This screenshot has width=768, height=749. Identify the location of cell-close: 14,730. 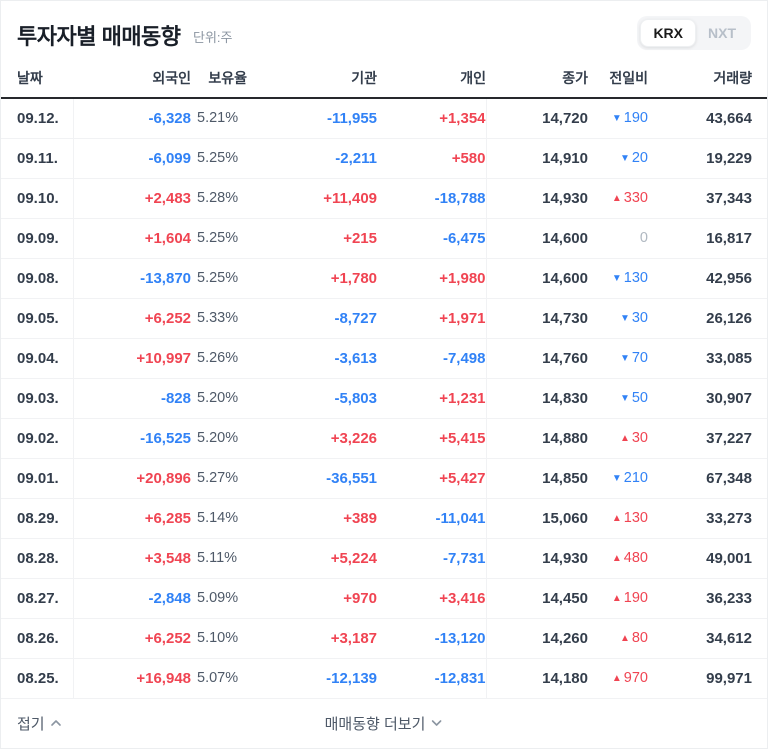
(537, 318).